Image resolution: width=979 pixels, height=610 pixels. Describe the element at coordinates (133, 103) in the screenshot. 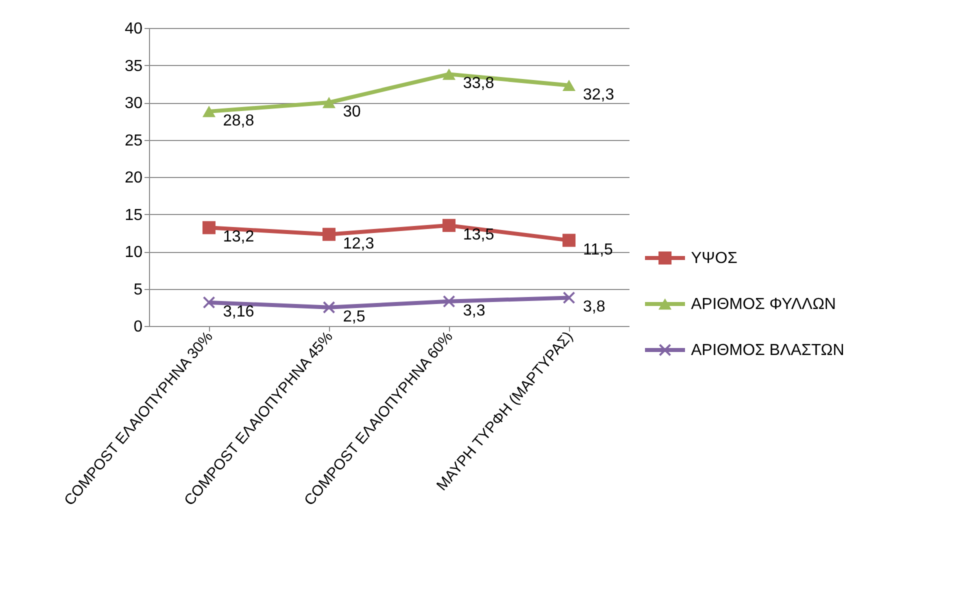

I see `y-tick-label: 30` at that location.